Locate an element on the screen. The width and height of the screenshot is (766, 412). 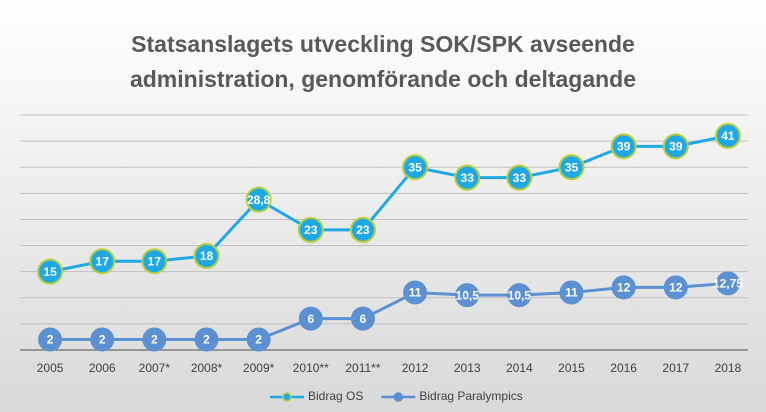
x-tick-label: 2005 is located at coordinates (50, 368).